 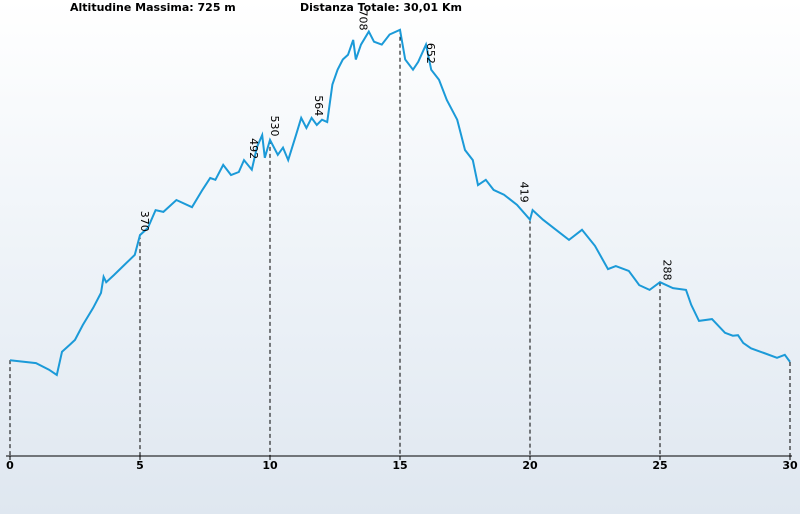 I want to click on altitude-label: 288, so click(x=667, y=270).